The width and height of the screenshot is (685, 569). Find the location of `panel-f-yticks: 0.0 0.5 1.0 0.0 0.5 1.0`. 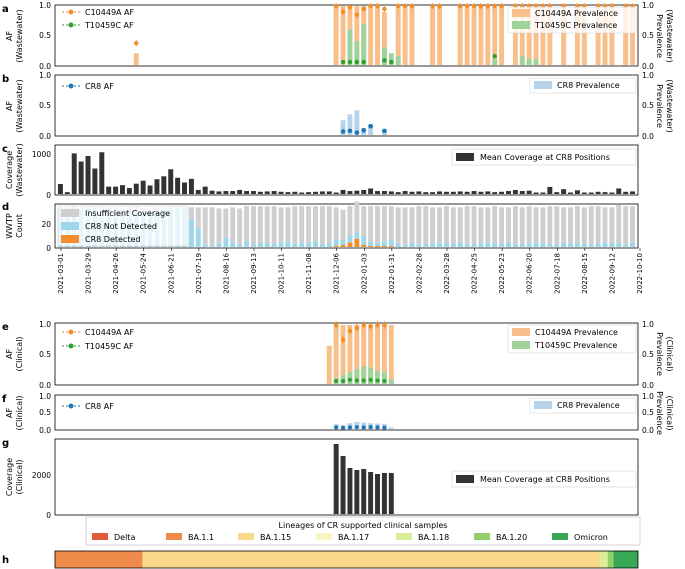

panel-f-yticks: 0.0 0.5 1.0 0.0 0.5 1.0 is located at coordinates (346, 413).